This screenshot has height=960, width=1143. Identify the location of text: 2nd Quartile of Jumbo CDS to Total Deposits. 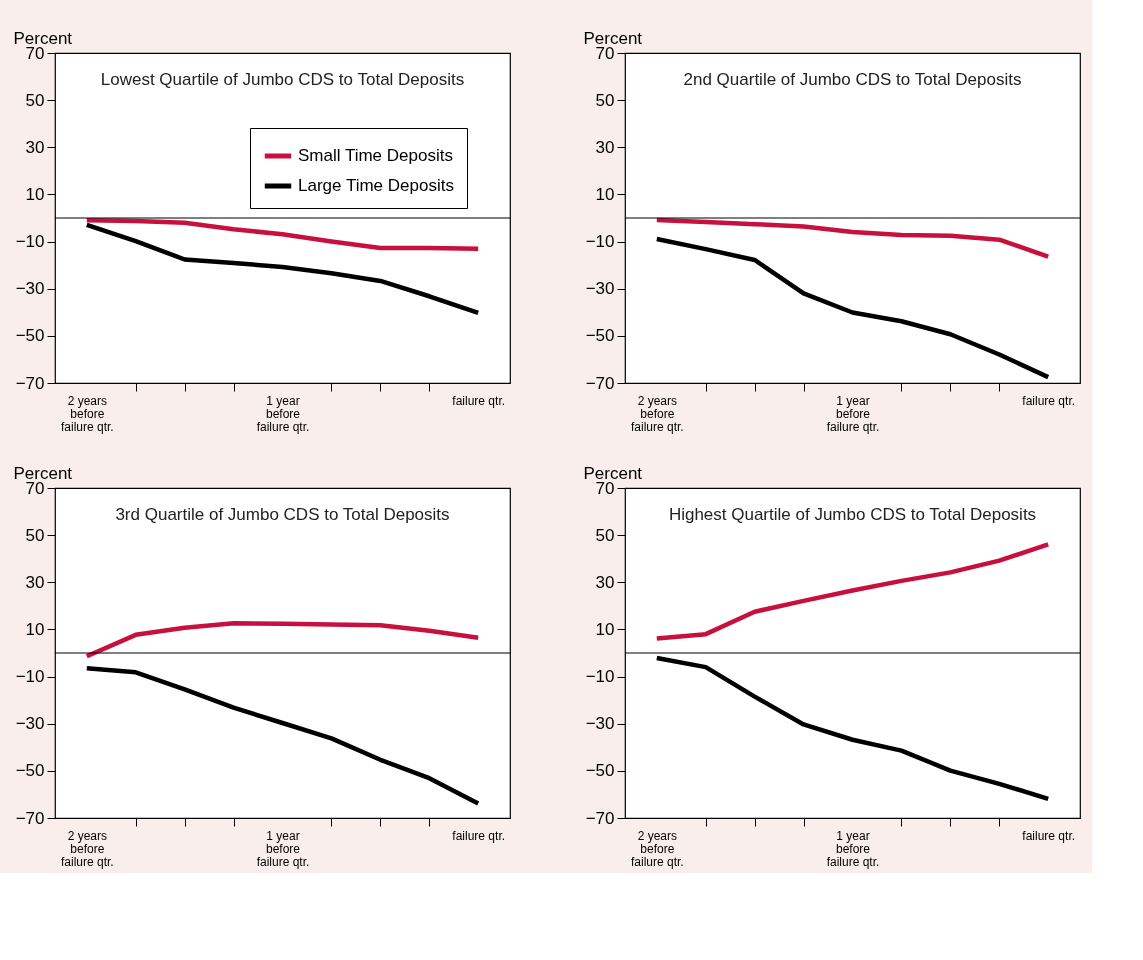
(852, 79).